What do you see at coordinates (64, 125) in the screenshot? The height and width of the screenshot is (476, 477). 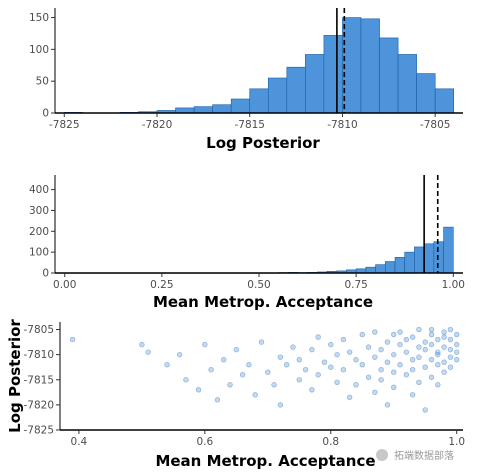 I see `x-tick-label: -7825` at bounding box center [64, 125].